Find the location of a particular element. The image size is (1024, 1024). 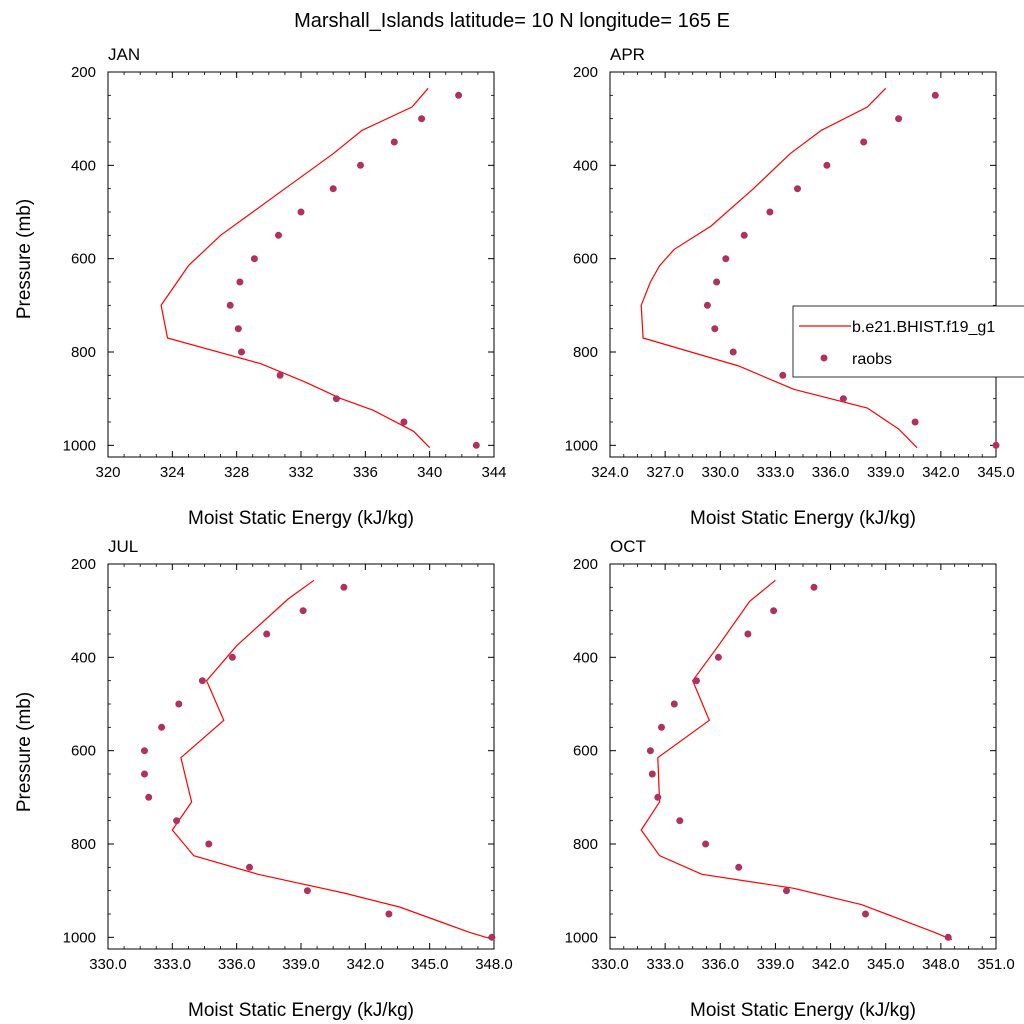

y-tick-label-apr: 400 is located at coordinates (585, 165).